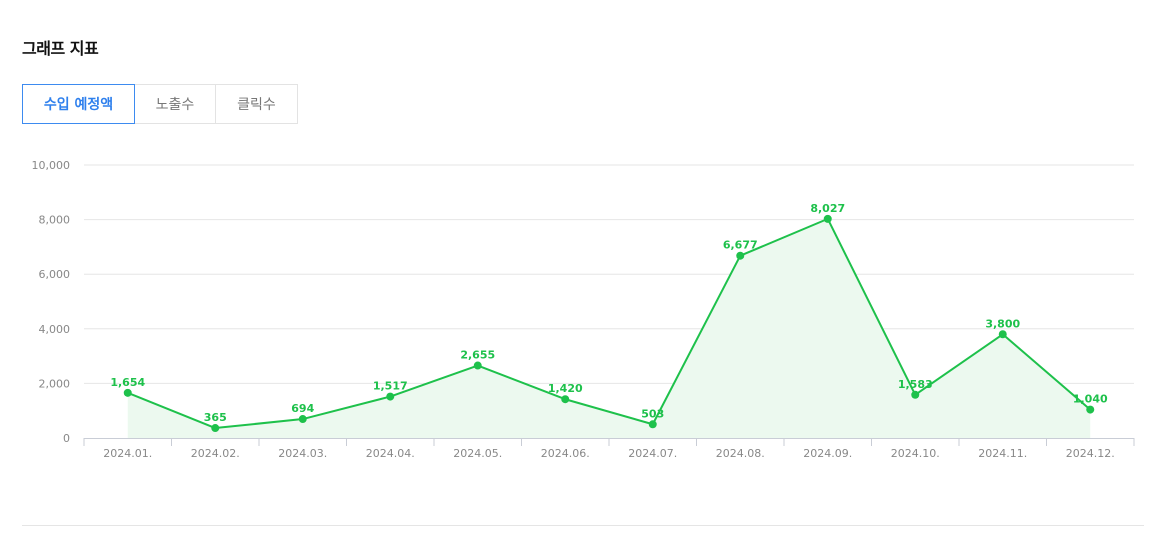 This screenshot has width=1161, height=553. Describe the element at coordinates (827, 208) in the screenshot. I see `data-label: 8,027` at that location.